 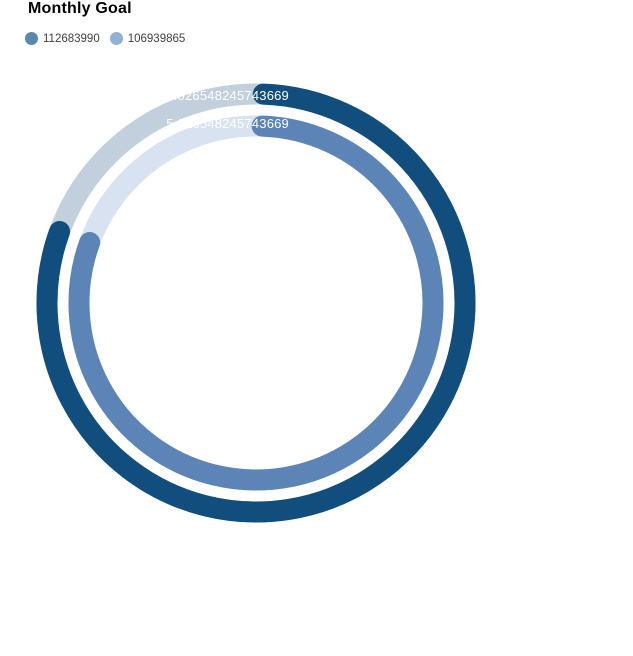 I want to click on legend-item-112683990: 112683990, so click(x=62, y=38).